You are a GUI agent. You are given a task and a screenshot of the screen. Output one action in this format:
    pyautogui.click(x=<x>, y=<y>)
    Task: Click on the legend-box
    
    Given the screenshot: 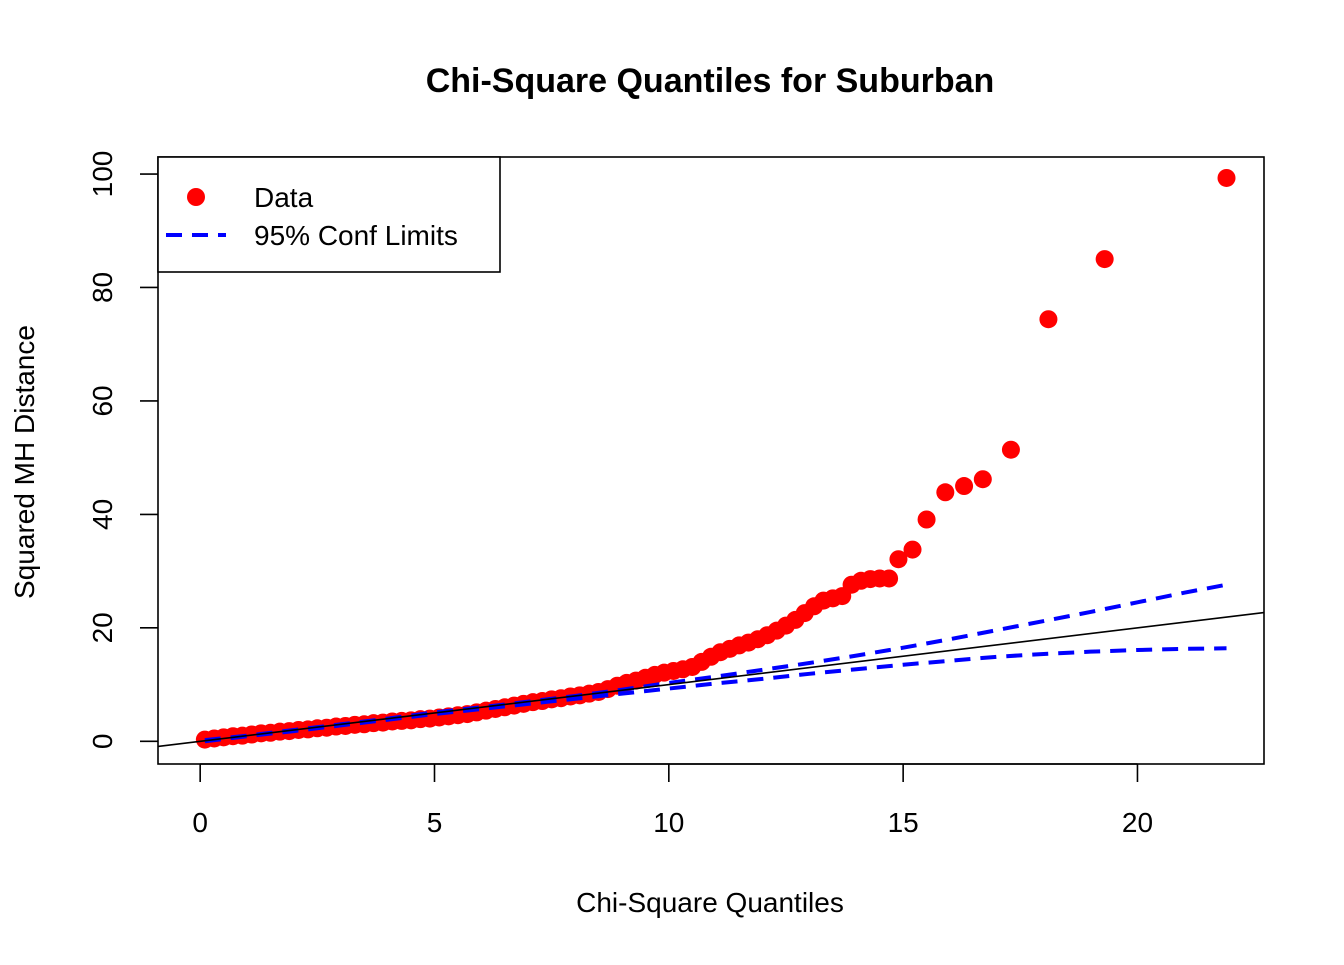 What is the action you would take?
    pyautogui.click(x=329, y=214)
    